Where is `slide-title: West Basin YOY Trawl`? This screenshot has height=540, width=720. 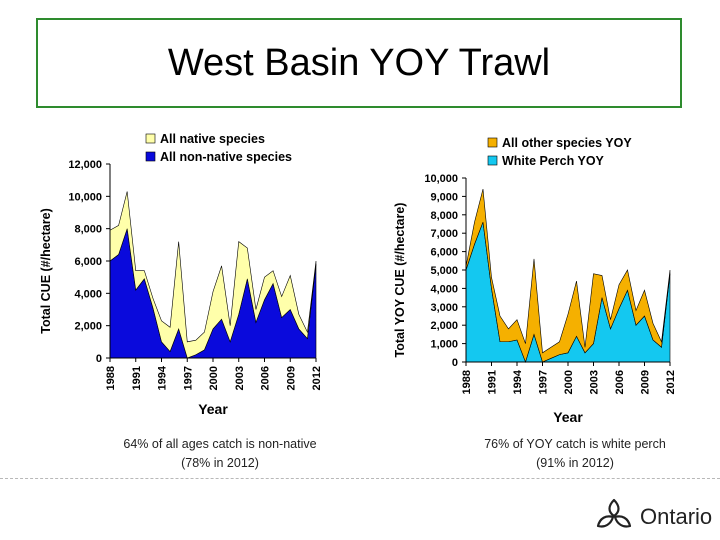 slide-title: West Basin YOY Trawl is located at coordinates (359, 62).